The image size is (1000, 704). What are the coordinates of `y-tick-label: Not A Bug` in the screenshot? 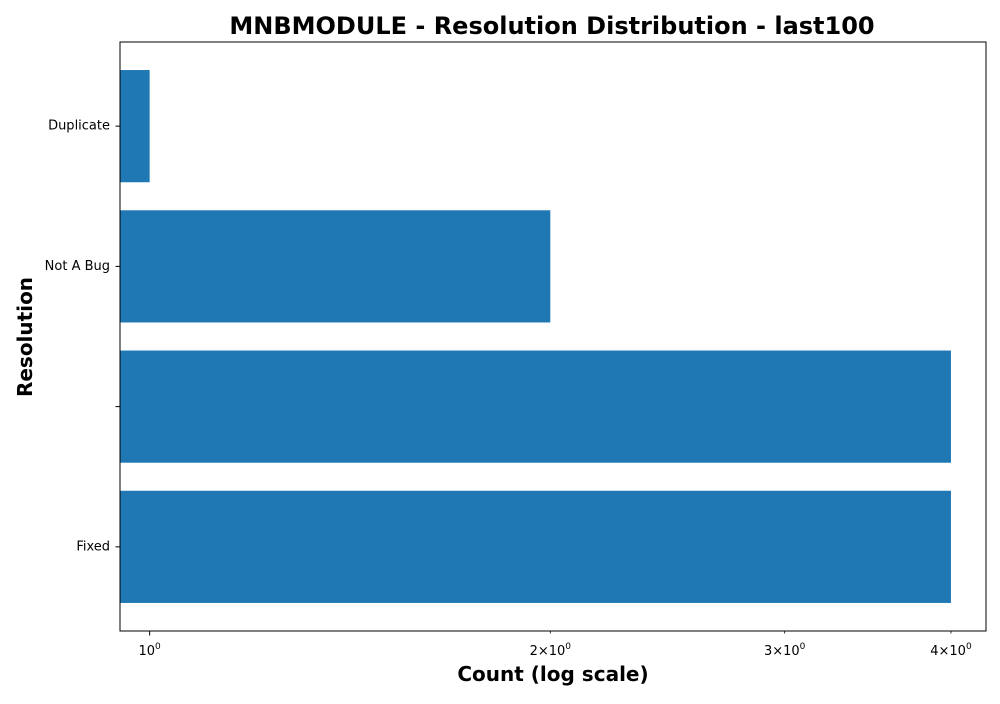 It's located at (77, 266).